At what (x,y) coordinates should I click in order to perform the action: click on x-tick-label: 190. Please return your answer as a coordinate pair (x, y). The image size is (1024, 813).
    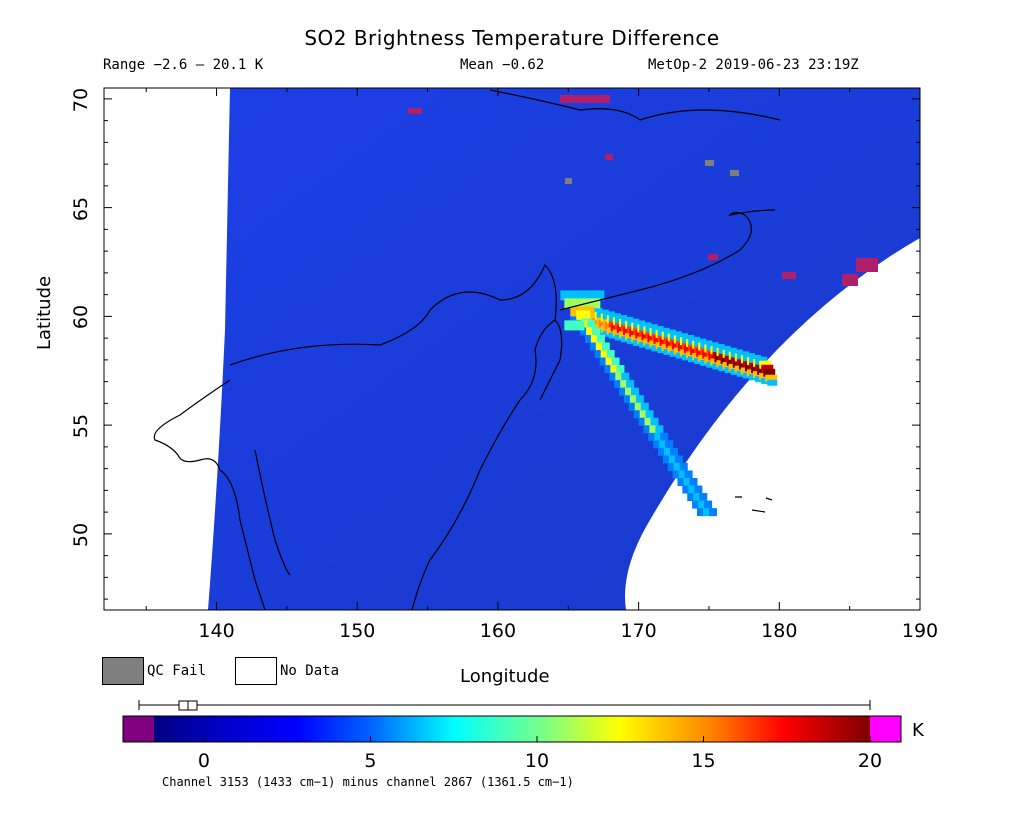
    Looking at the image, I should click on (920, 631).